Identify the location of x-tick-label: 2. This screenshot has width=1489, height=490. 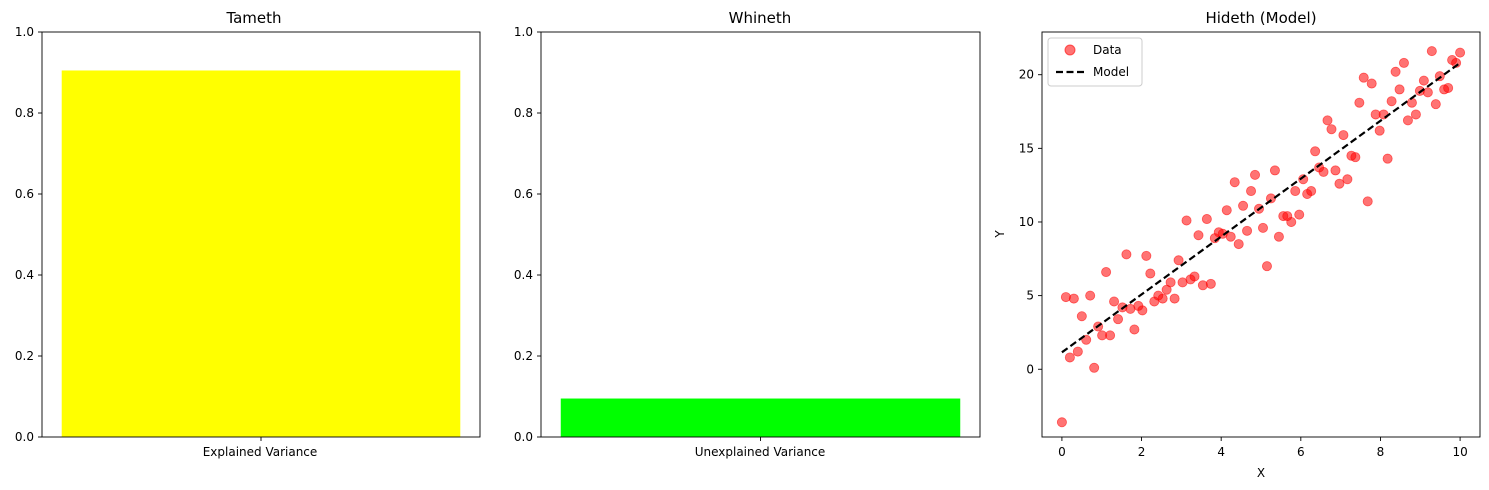
(1142, 452).